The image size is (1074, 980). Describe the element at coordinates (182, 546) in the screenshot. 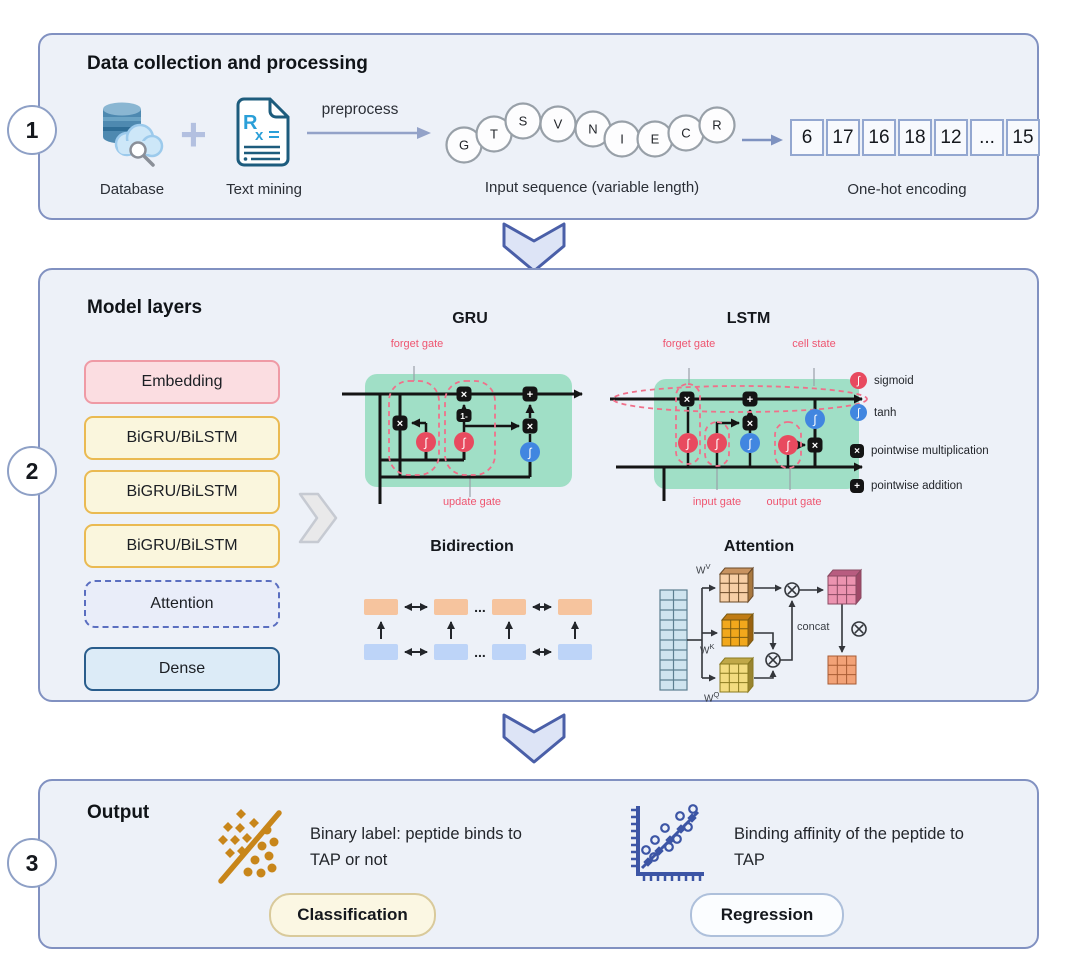

I see `layer-bigru-bilstm-3: BiGRU/BiLSTM` at that location.